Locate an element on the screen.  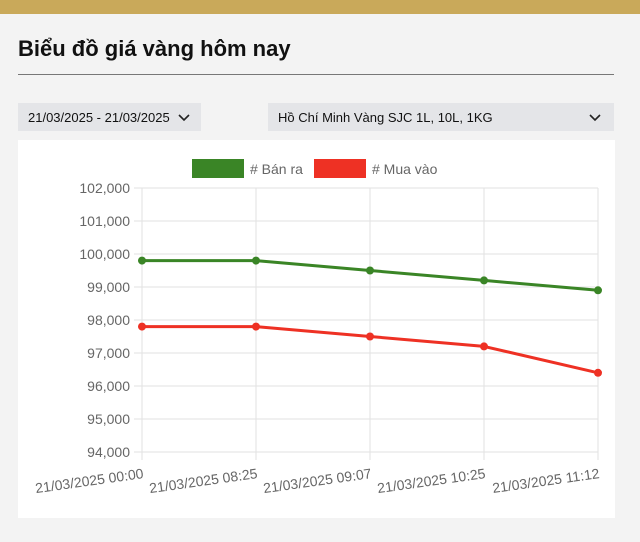
region-product-value: Hồ Chí Minh Vàng SJC 1L, 10L, 1KG is located at coordinates (385, 117).